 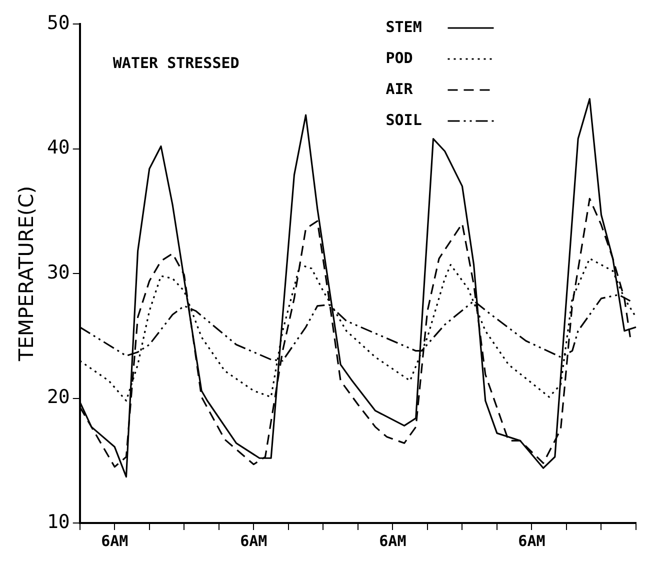 What do you see at coordinates (399, 57) in the screenshot?
I see `legend-label: POD` at bounding box center [399, 57].